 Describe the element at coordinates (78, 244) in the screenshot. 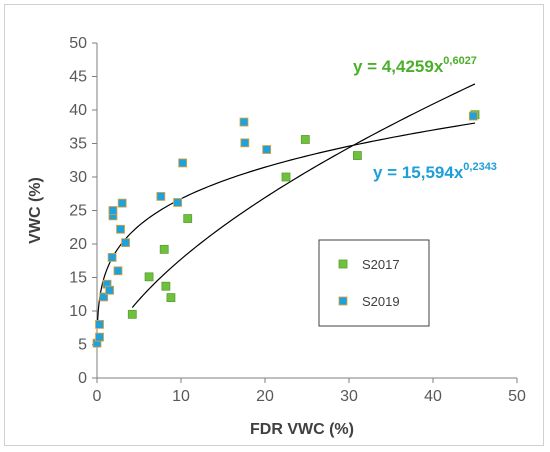

I see `y-tick-label: 20` at that location.